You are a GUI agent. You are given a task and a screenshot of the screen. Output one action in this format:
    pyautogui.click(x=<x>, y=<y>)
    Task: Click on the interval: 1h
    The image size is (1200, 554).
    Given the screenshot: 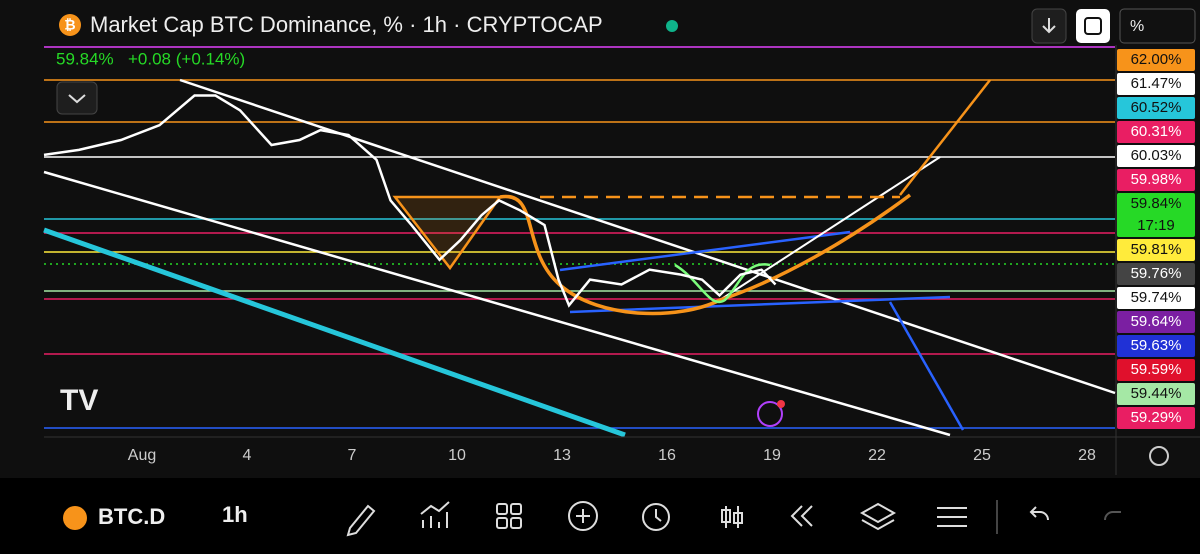 What is the action you would take?
    pyautogui.click(x=235, y=514)
    